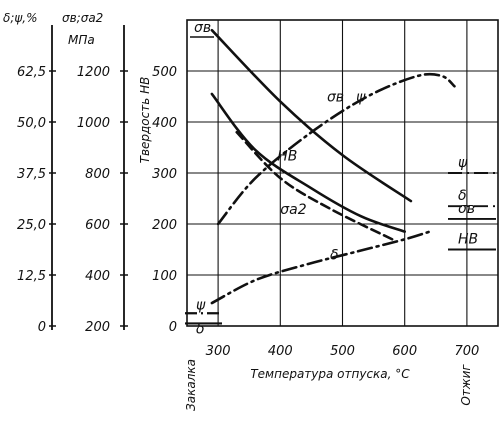 The width and height of the screenshot is (503, 439). What do you see at coordinates (330, 374) in the screenshot?
I see `x-axis-title: Температура отпуска, °С` at bounding box center [330, 374].